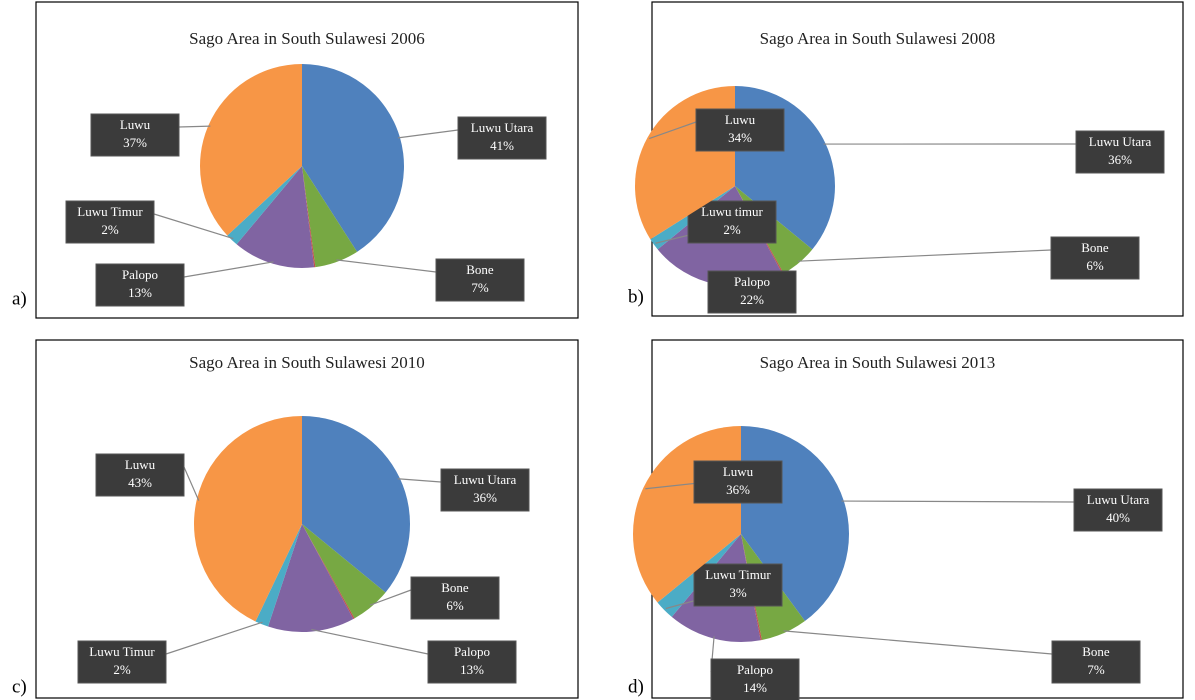 The width and height of the screenshot is (1195, 700). Describe the element at coordinates (636, 296) in the screenshot. I see `panel-label: b)` at that location.